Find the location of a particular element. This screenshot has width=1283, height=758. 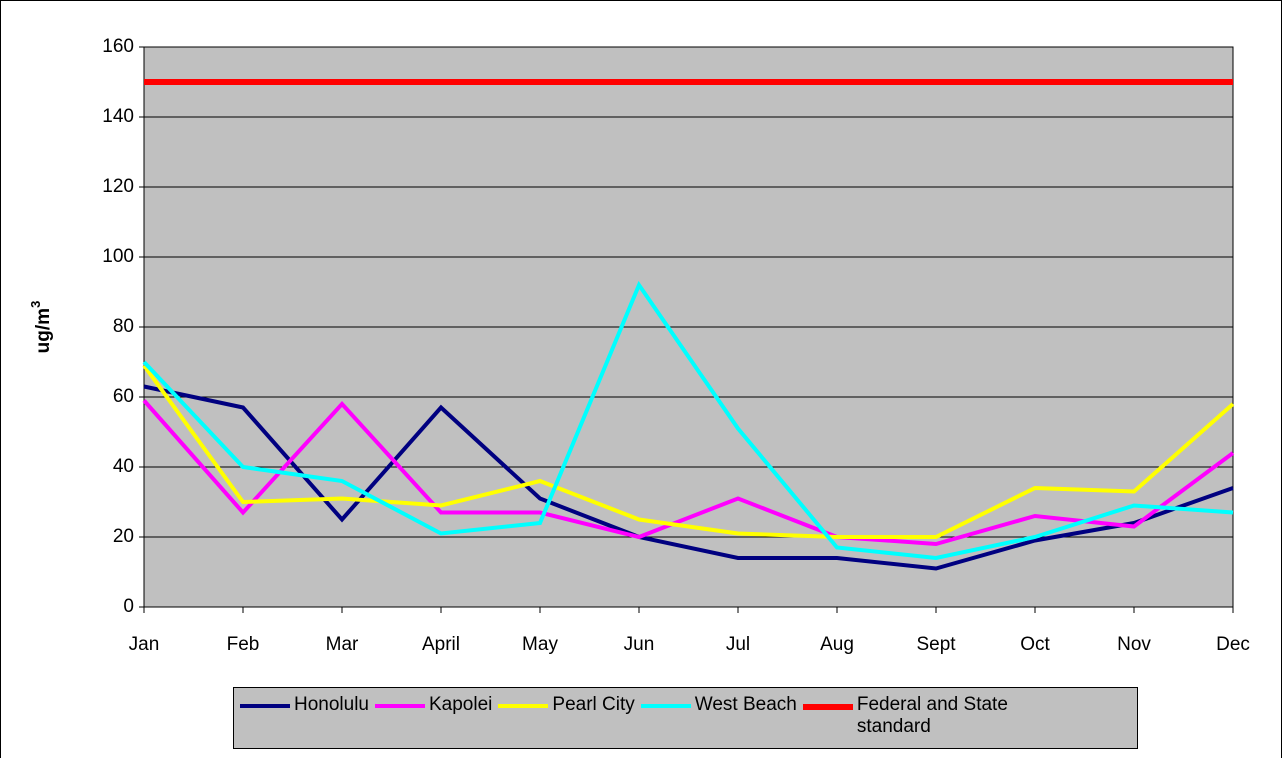

x-tick-label: May is located at coordinates (540, 644).